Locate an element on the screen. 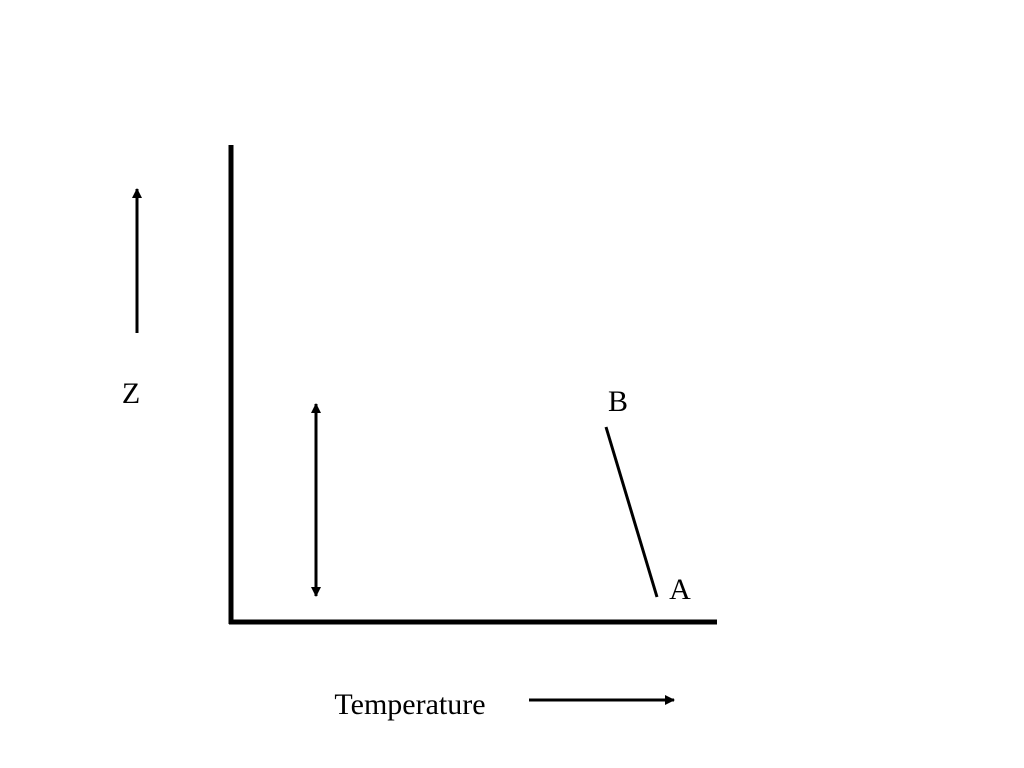  b-label: B is located at coordinates (618, 401).